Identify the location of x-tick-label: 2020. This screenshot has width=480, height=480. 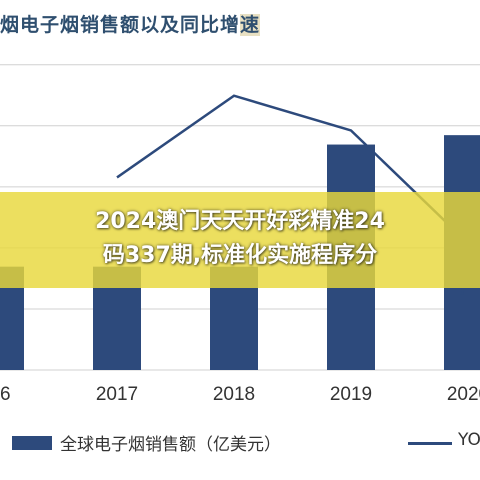
(463, 394).